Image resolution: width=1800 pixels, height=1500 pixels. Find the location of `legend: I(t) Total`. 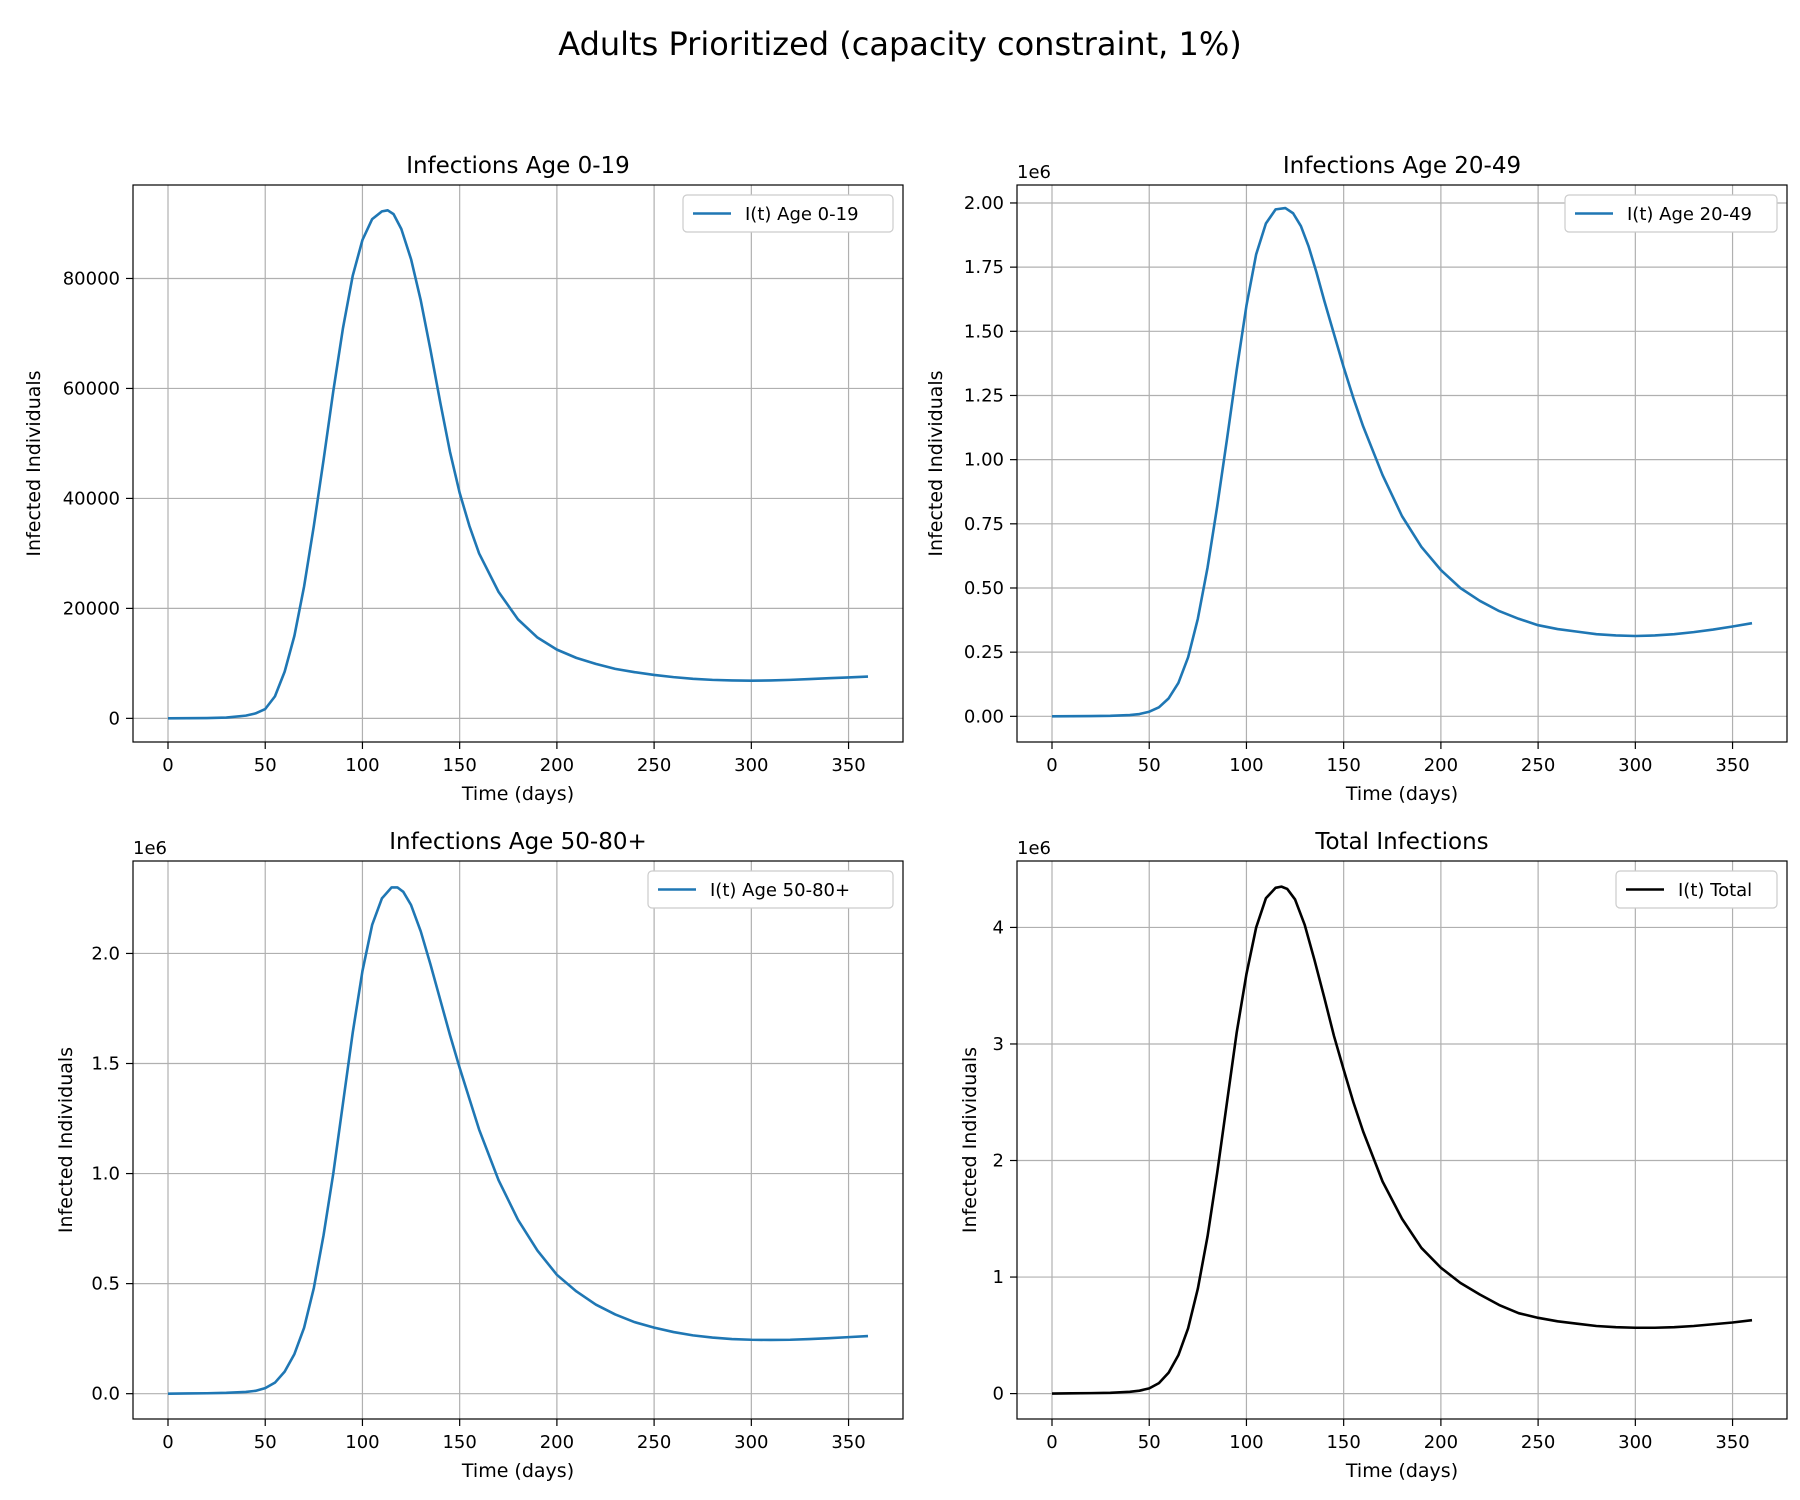

legend: I(t) Total is located at coordinates (1696, 889).